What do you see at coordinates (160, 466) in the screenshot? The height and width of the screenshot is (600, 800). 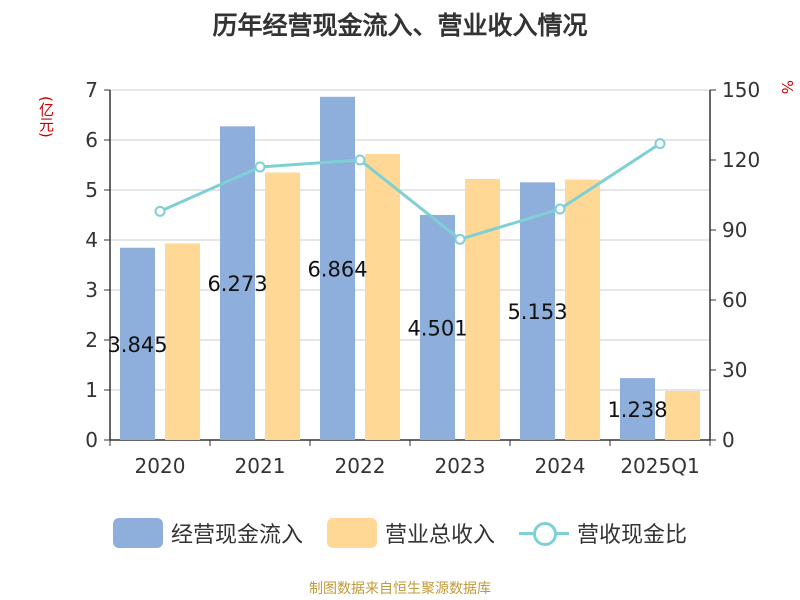 I see `x-tick-label: 2020` at bounding box center [160, 466].